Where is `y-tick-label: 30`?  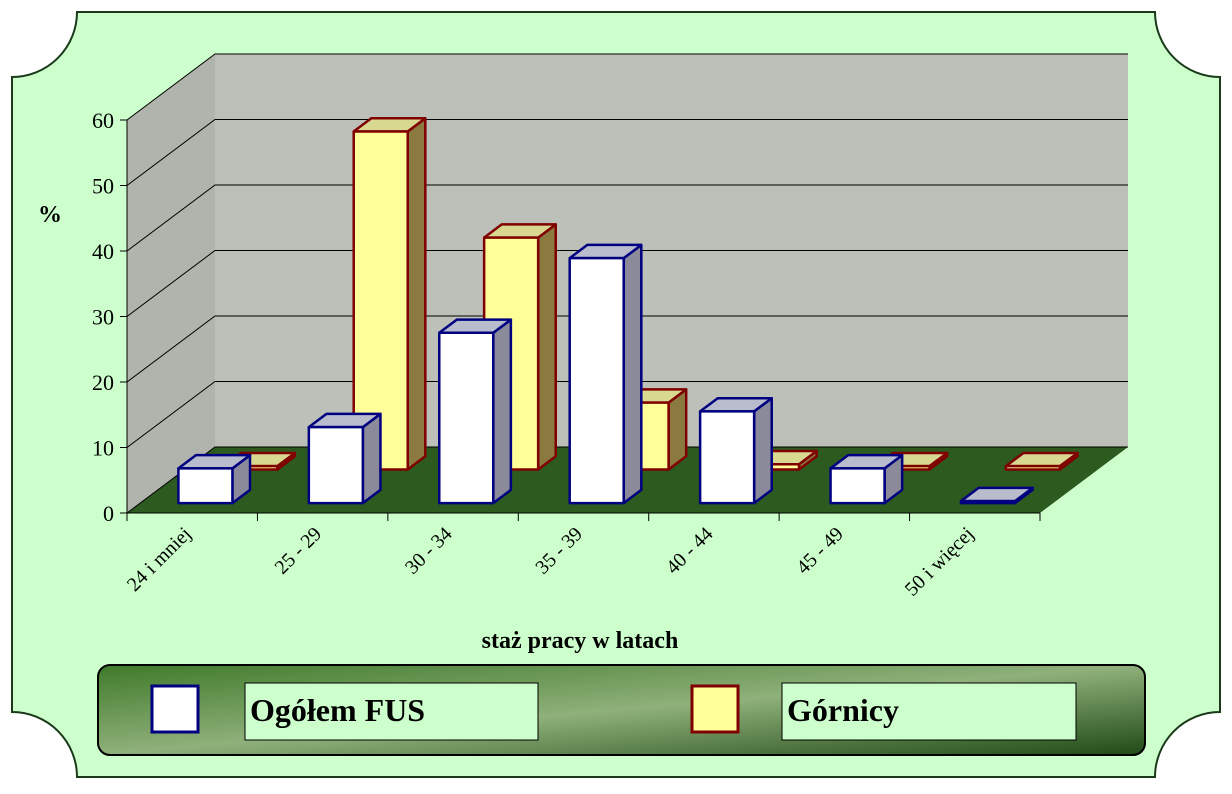
y-tick-label: 30 is located at coordinates (103, 317).